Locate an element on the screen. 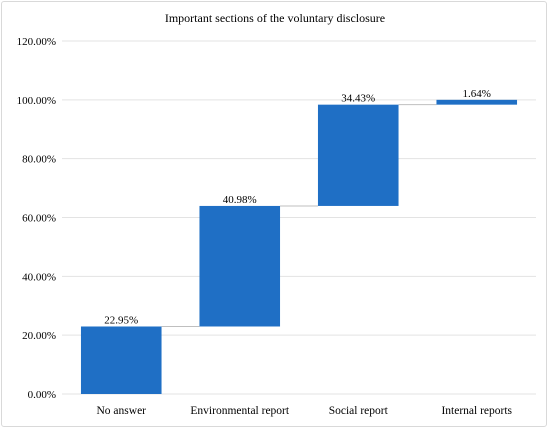 This screenshot has width=550, height=430. y-tick-label: 20.00% is located at coordinates (39, 336).